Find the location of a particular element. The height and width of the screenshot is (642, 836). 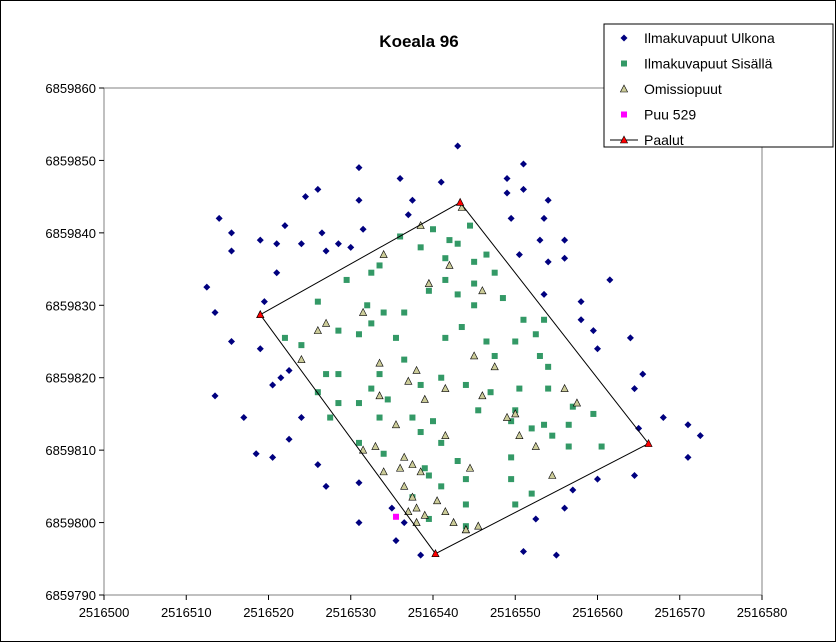

legend-label: Paalut is located at coordinates (664, 140).